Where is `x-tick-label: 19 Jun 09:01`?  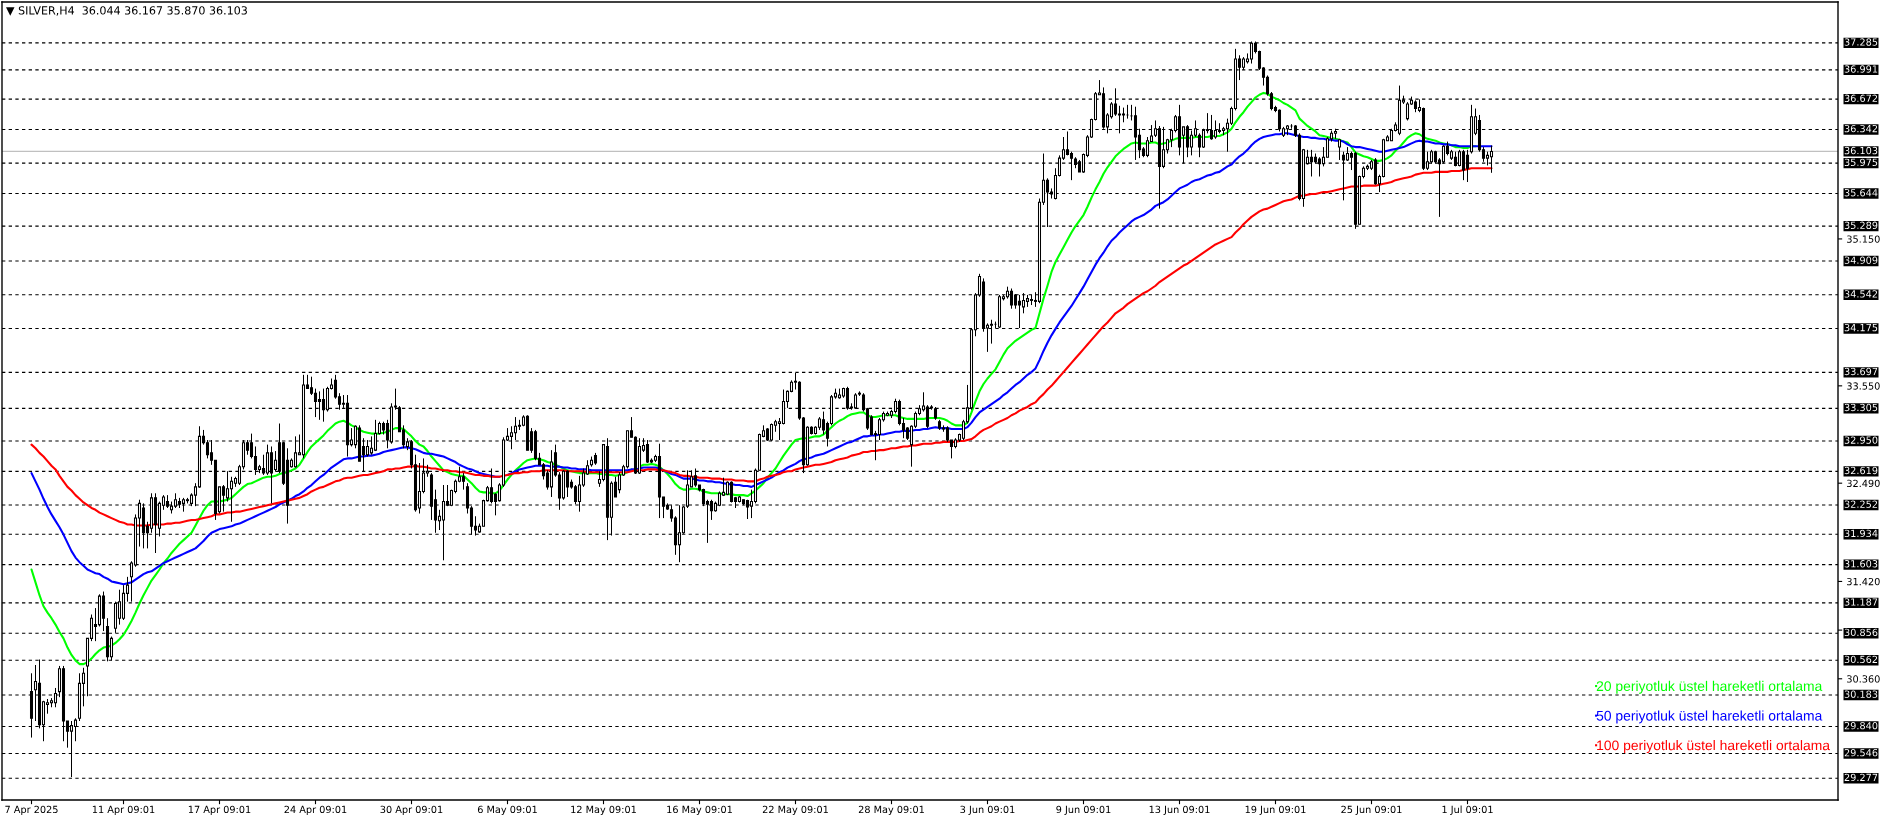
x-tick-label: 19 Jun 09:01 is located at coordinates (1275, 810).